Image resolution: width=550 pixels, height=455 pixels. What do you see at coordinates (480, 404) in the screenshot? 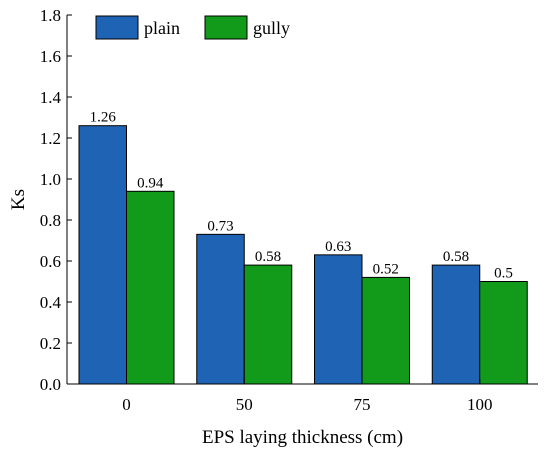
I see `x-tick-label: 100` at bounding box center [480, 404].